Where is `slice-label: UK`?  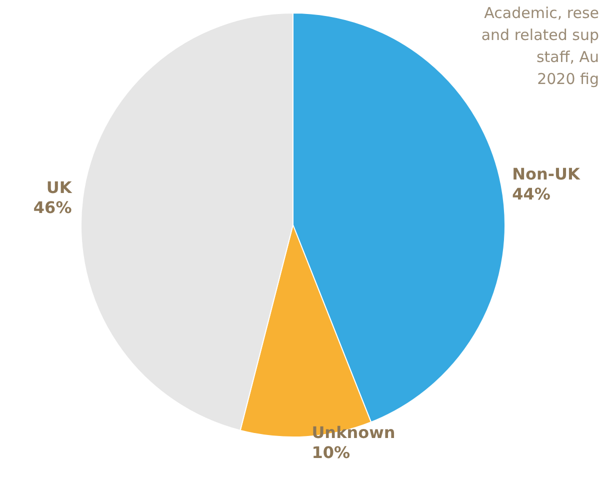 slice-label: UK is located at coordinates (59, 188).